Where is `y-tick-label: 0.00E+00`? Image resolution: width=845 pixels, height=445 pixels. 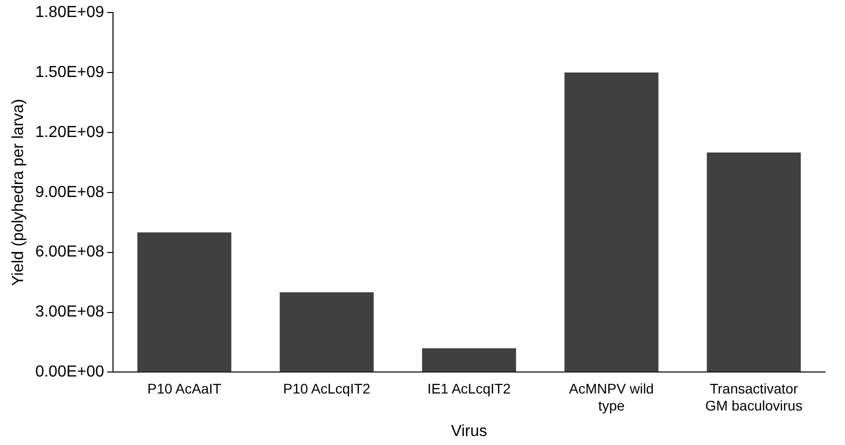 y-tick-label: 0.00E+00 is located at coordinates (69, 372).